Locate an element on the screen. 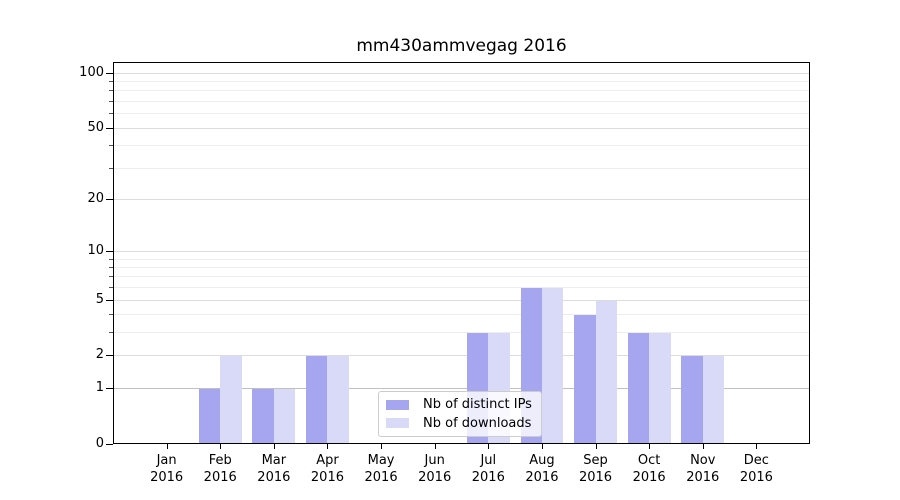  bar-ips-mar is located at coordinates (263, 415).